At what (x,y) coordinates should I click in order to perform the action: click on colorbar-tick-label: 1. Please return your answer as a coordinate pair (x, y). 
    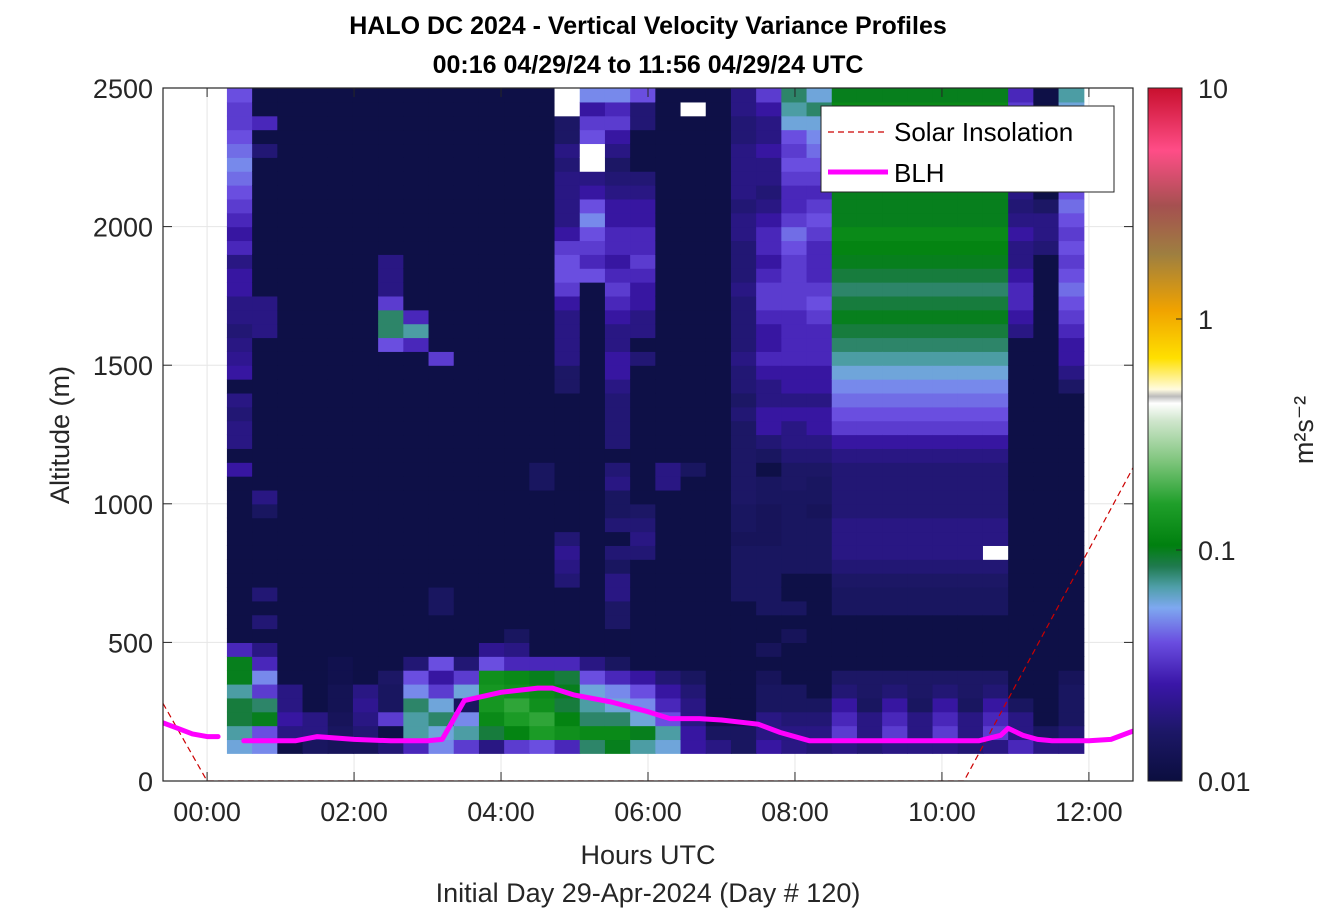
    Looking at the image, I should click on (1205, 320).